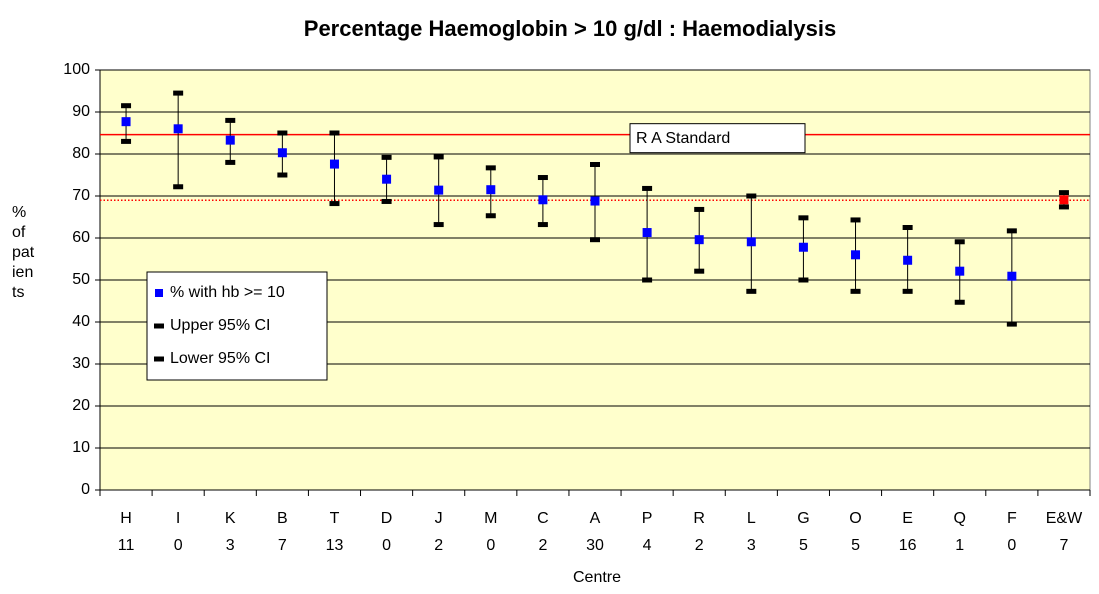 The height and width of the screenshot is (594, 1099). Describe the element at coordinates (1064, 518) in the screenshot. I see `x-tick-label: E&W` at that location.